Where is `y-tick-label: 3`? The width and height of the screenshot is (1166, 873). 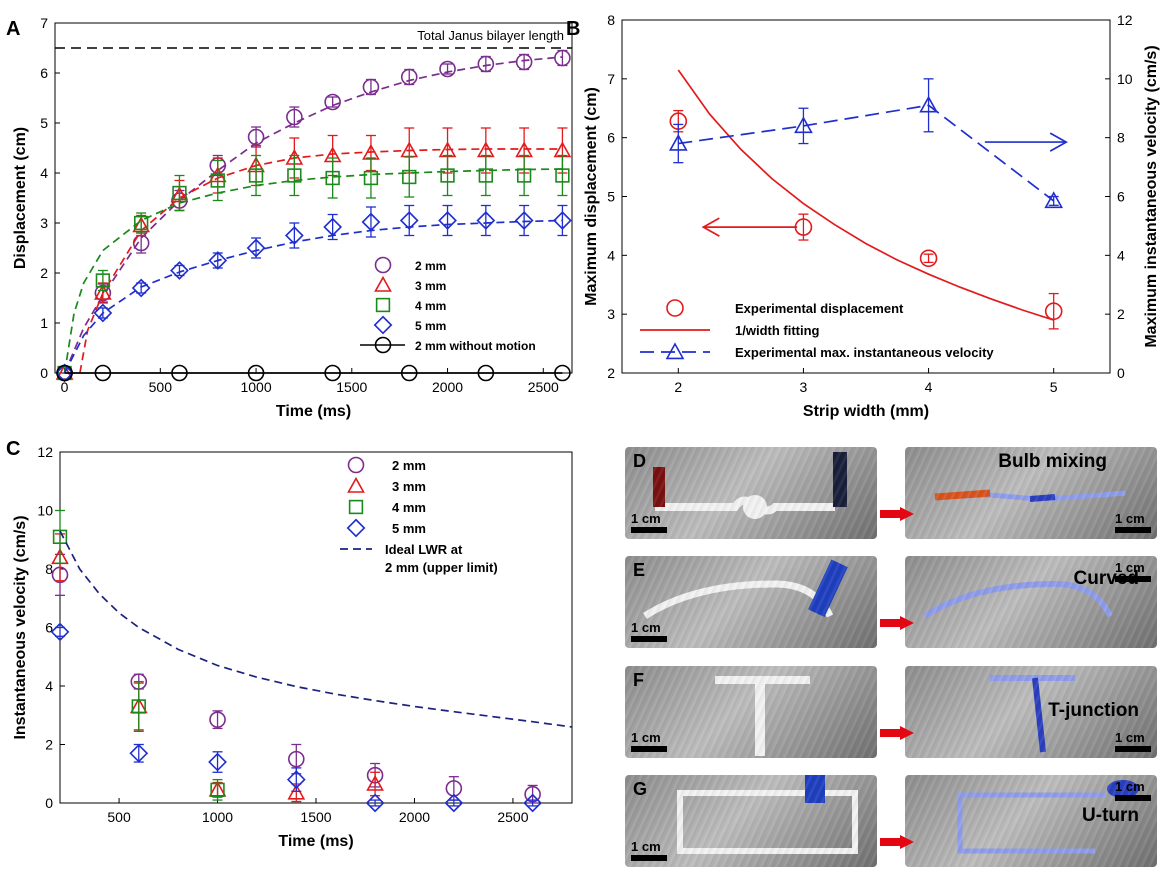 y-tick-label: 3 is located at coordinates (44, 223).